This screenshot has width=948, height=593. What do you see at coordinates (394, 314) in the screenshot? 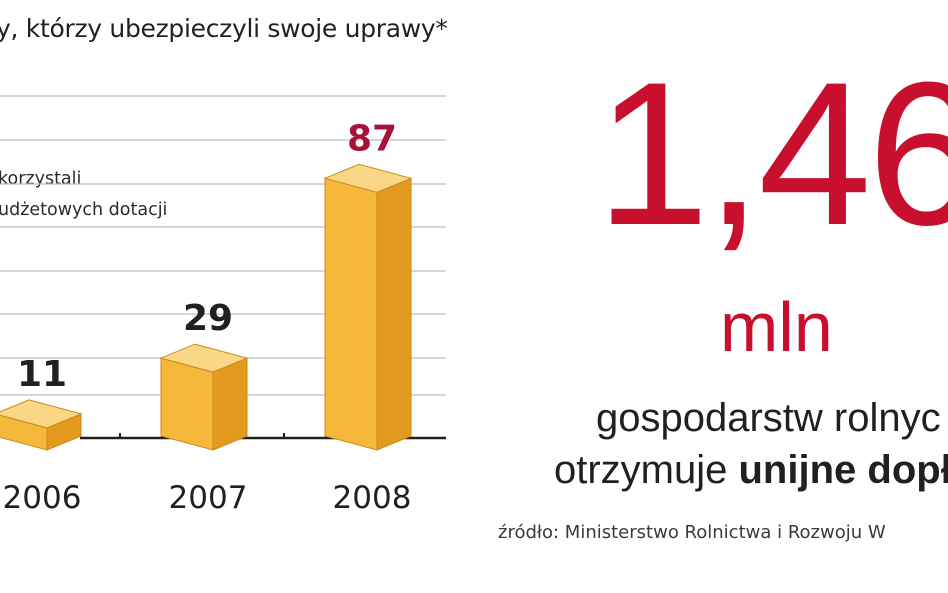
I see `bar-side-2008` at bounding box center [394, 314].